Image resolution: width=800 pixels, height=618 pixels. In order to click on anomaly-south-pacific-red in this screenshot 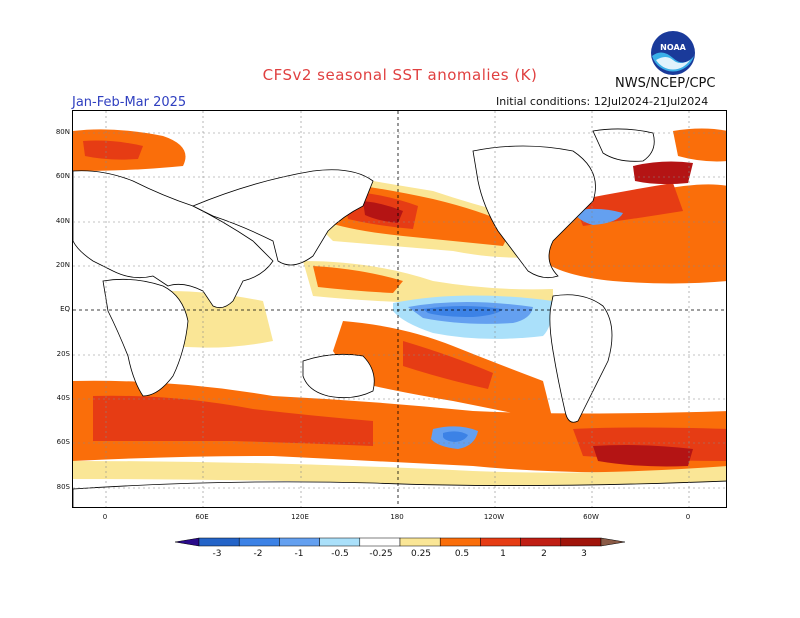, I will do `click(448, 365)`.